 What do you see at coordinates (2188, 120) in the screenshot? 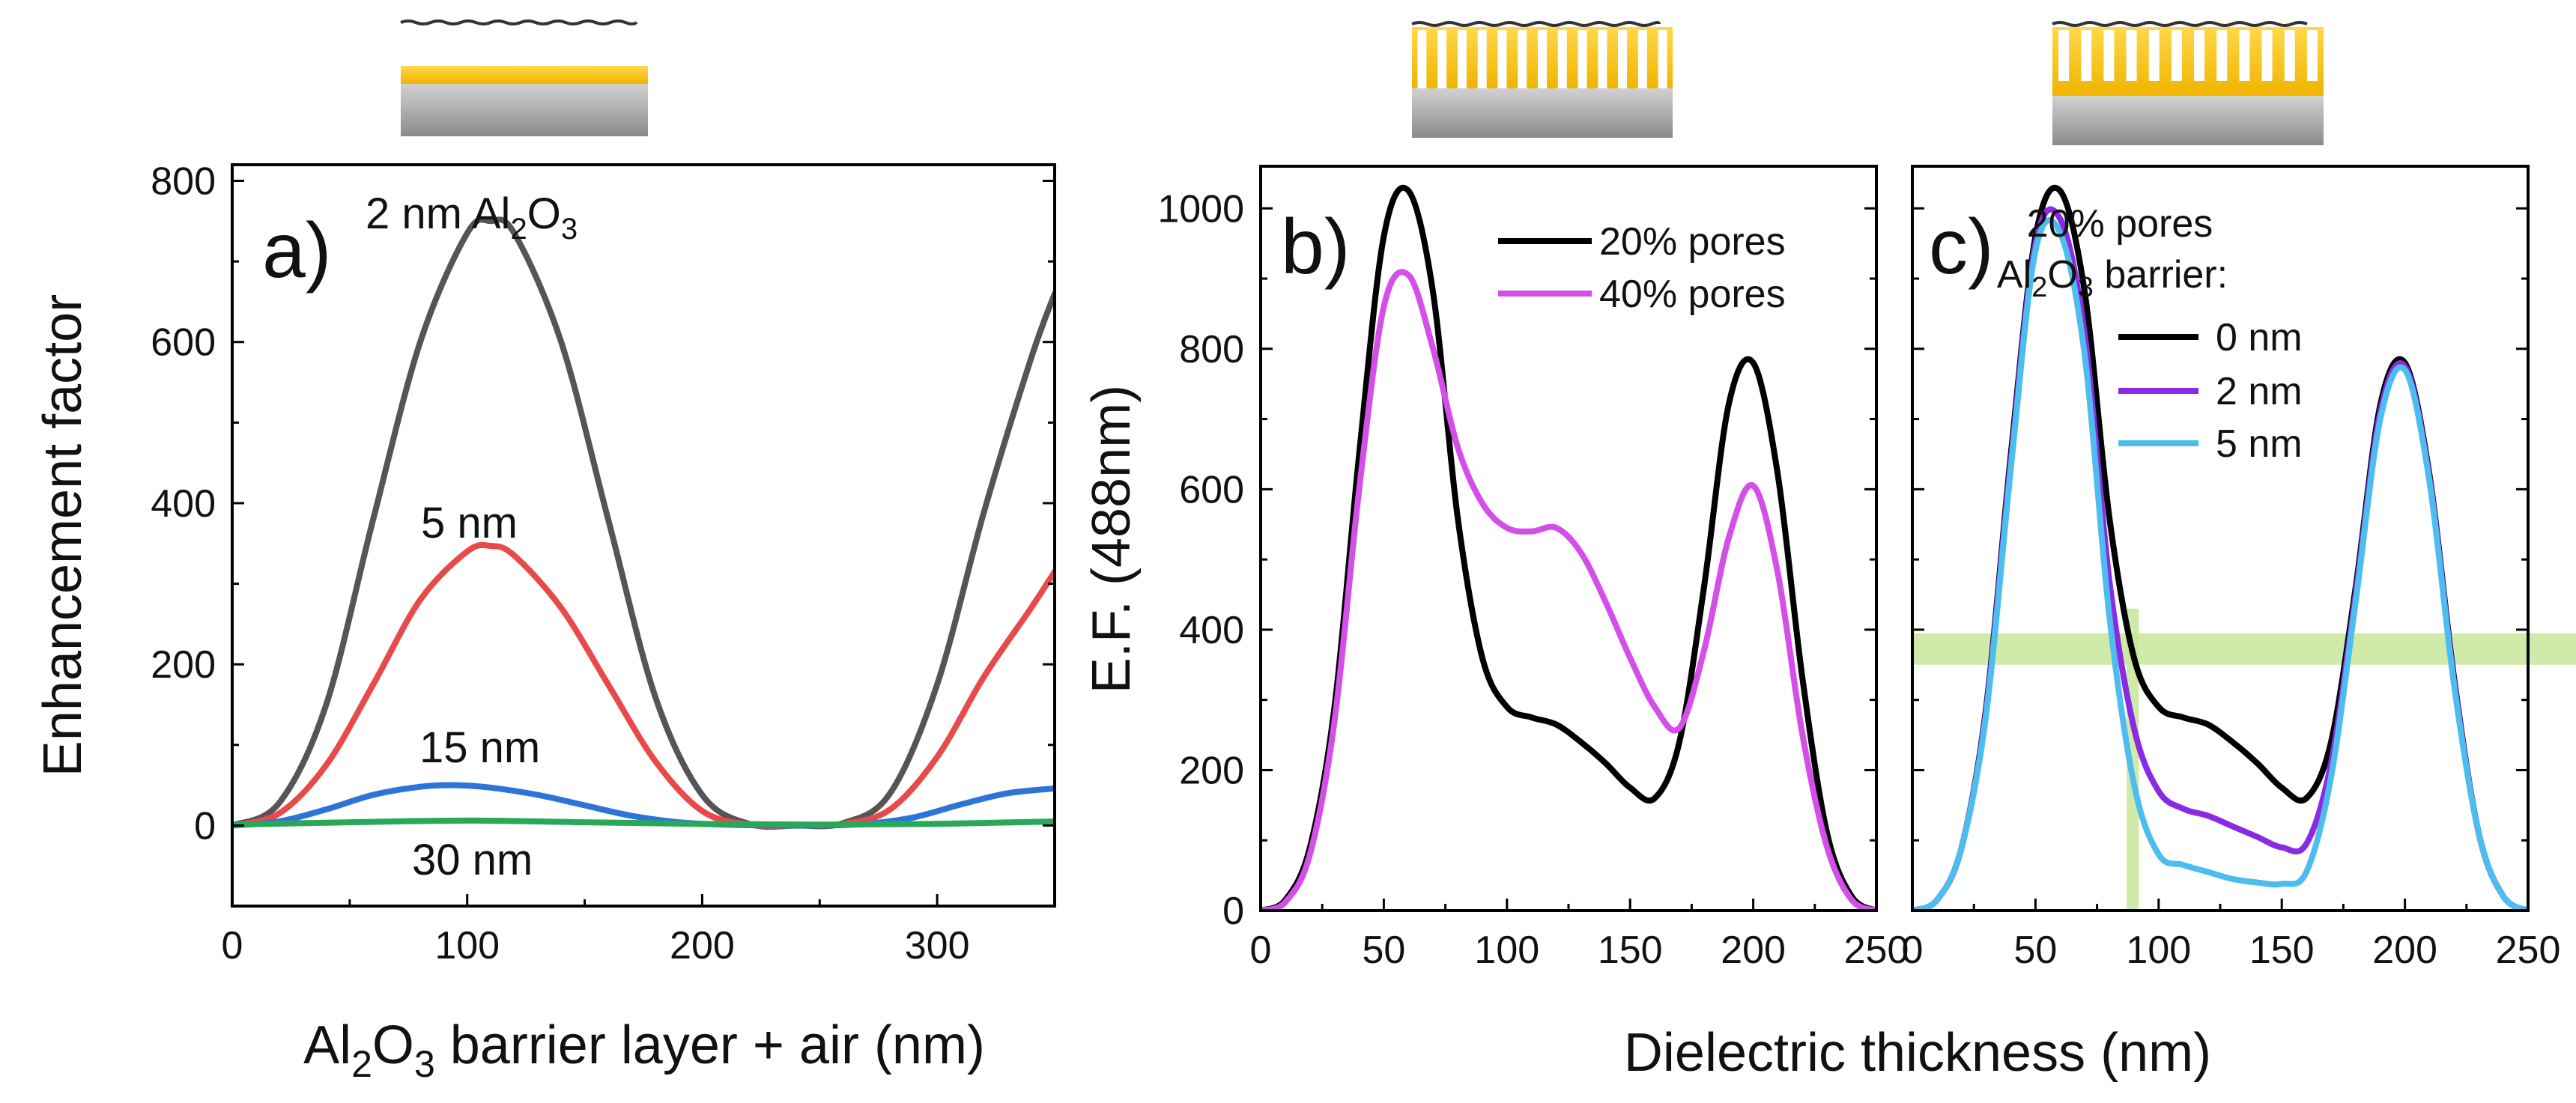
I see `schematic-c-substrate` at bounding box center [2188, 120].